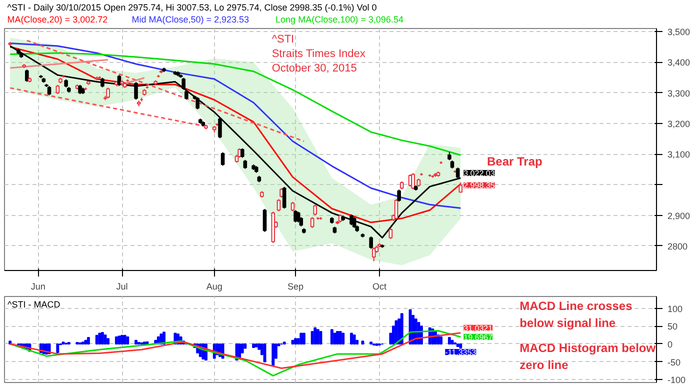 The width and height of the screenshot is (700, 388). I want to click on y-tick-label: 2800, so click(678, 246).